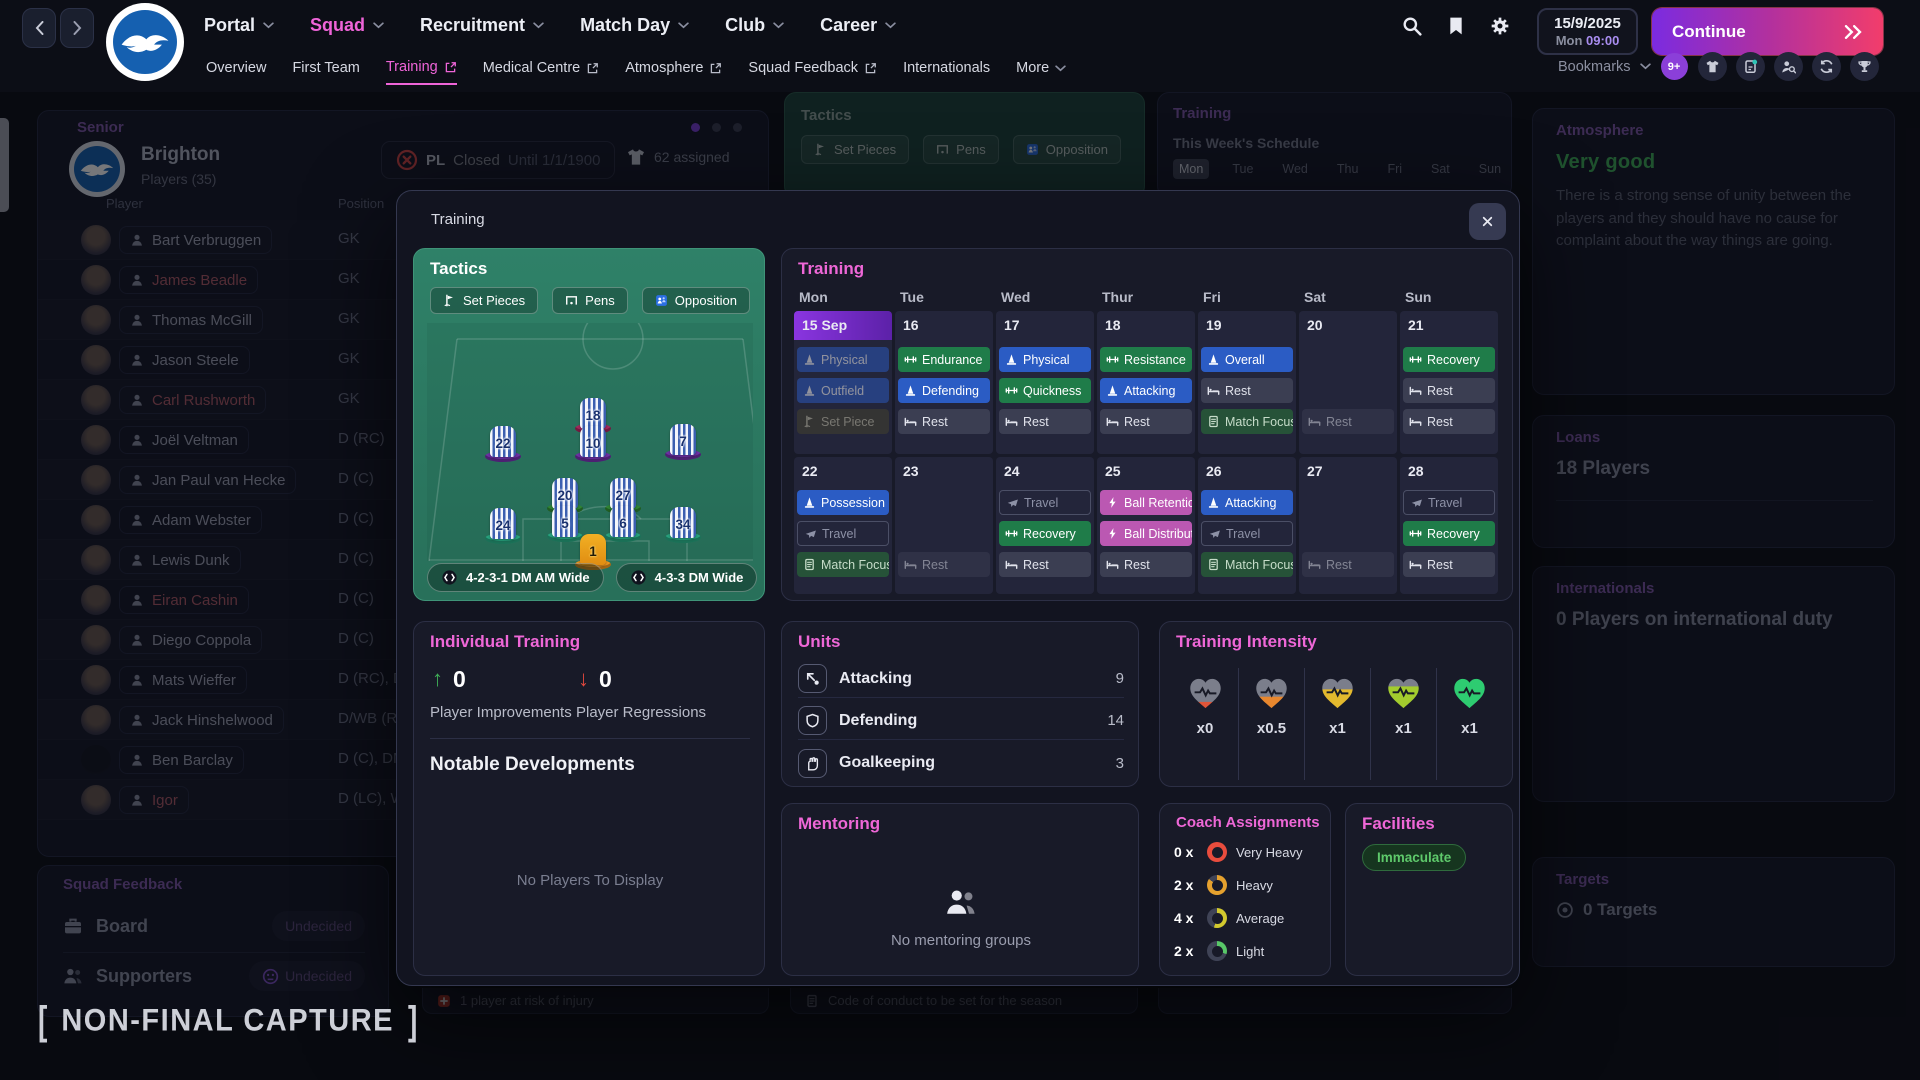  Describe the element at coordinates (1500, 26) in the screenshot. I see `gear-icon` at that location.